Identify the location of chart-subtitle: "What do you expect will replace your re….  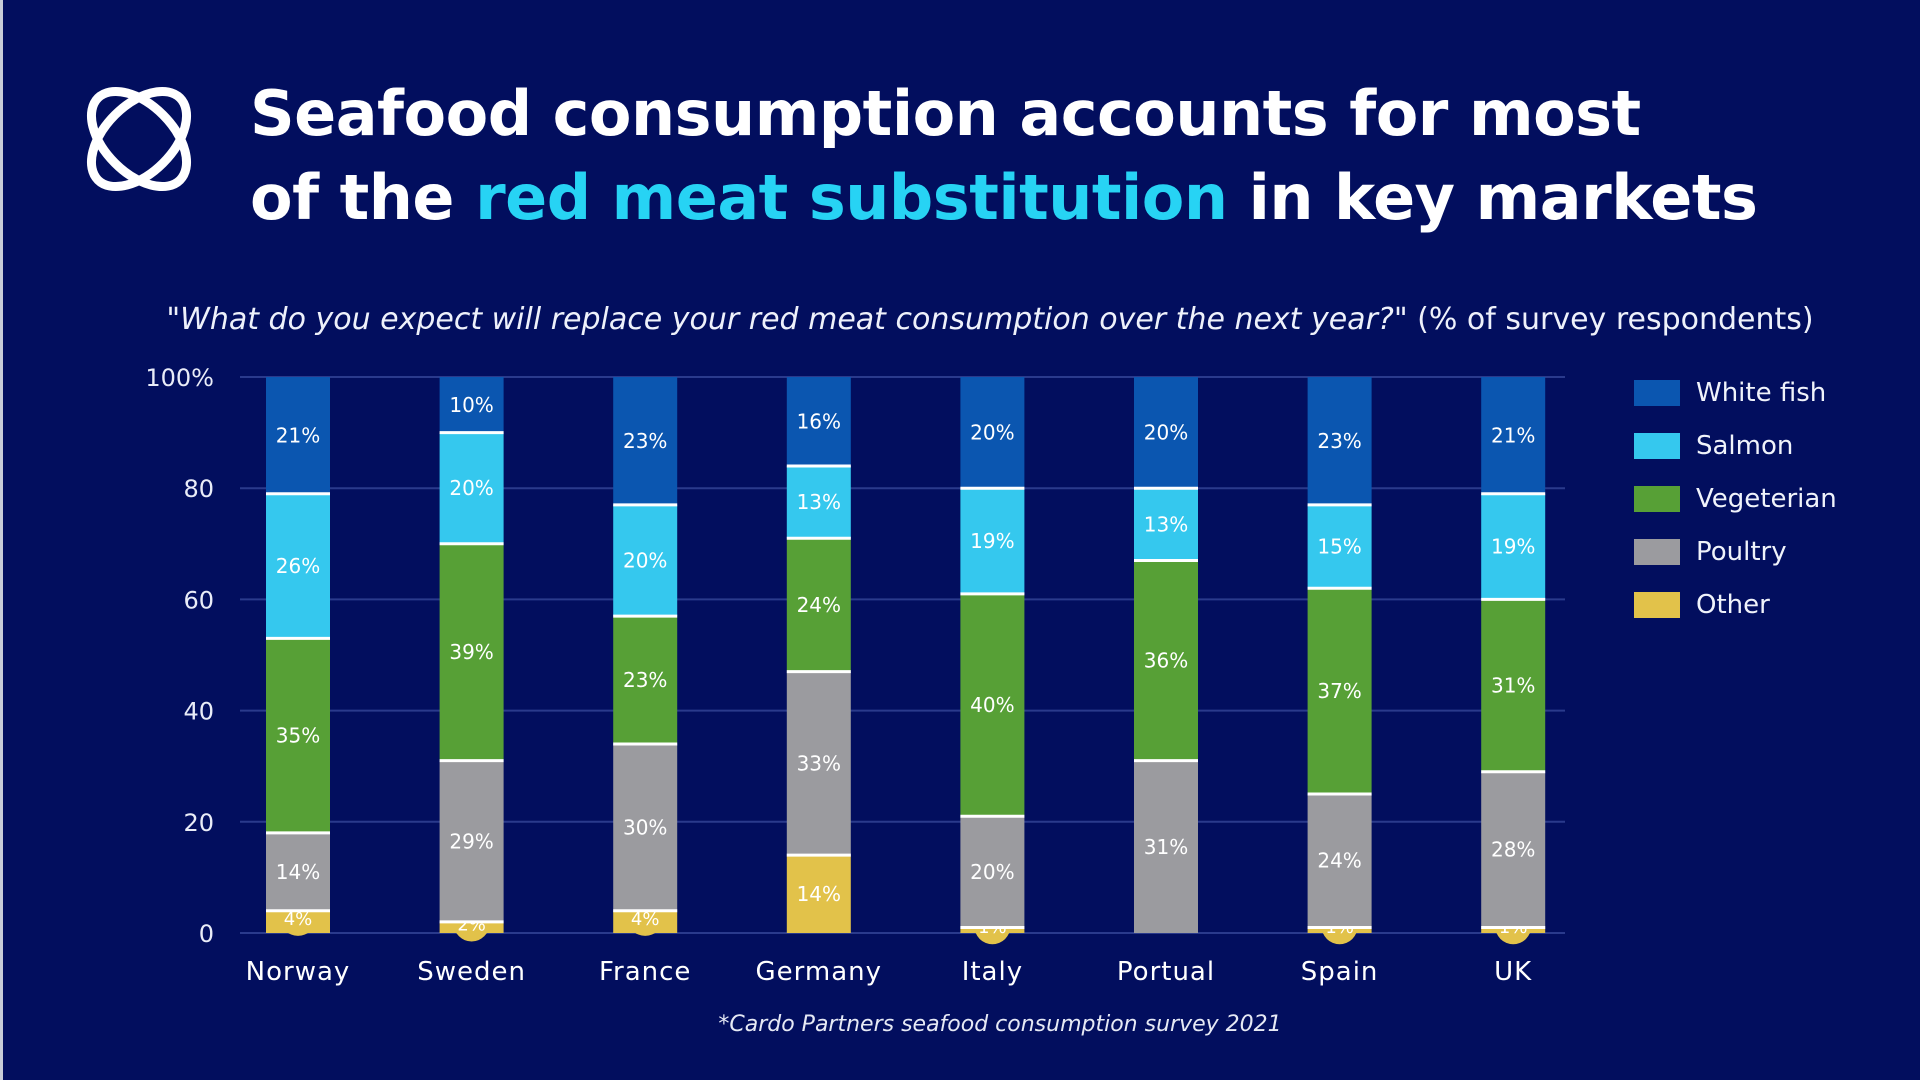
(960, 319).